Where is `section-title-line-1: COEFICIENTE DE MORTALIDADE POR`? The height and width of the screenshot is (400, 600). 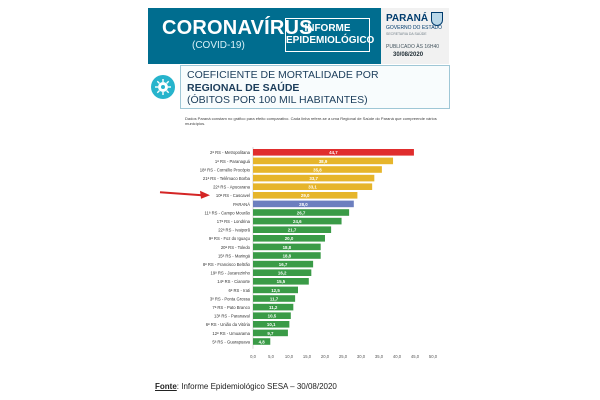
section-title-line-1: COEFICIENTE DE MORTALIDADE POR is located at coordinates (283, 75).